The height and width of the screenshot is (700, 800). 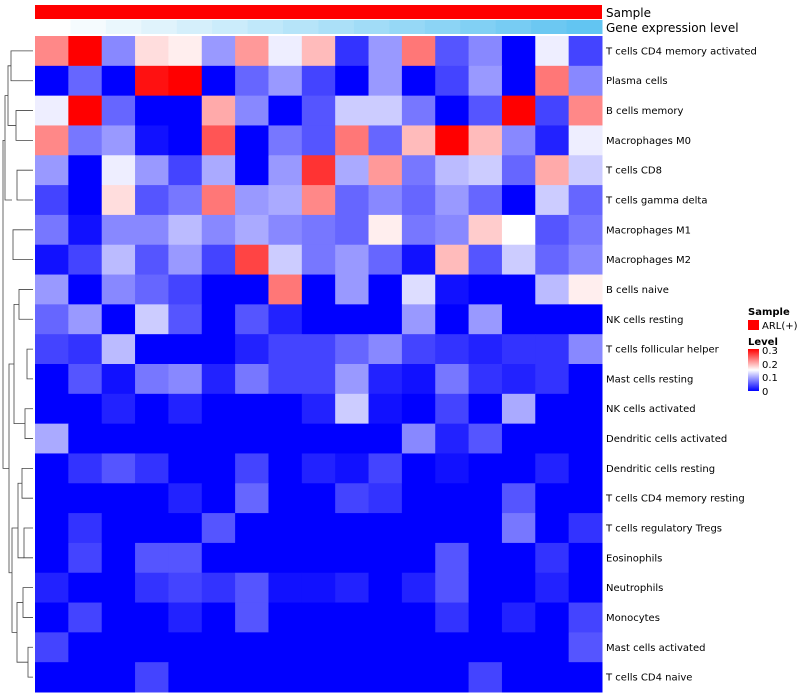 What do you see at coordinates (252, 81) in the screenshot?
I see `heatmap-cell-r1-c6` at bounding box center [252, 81].